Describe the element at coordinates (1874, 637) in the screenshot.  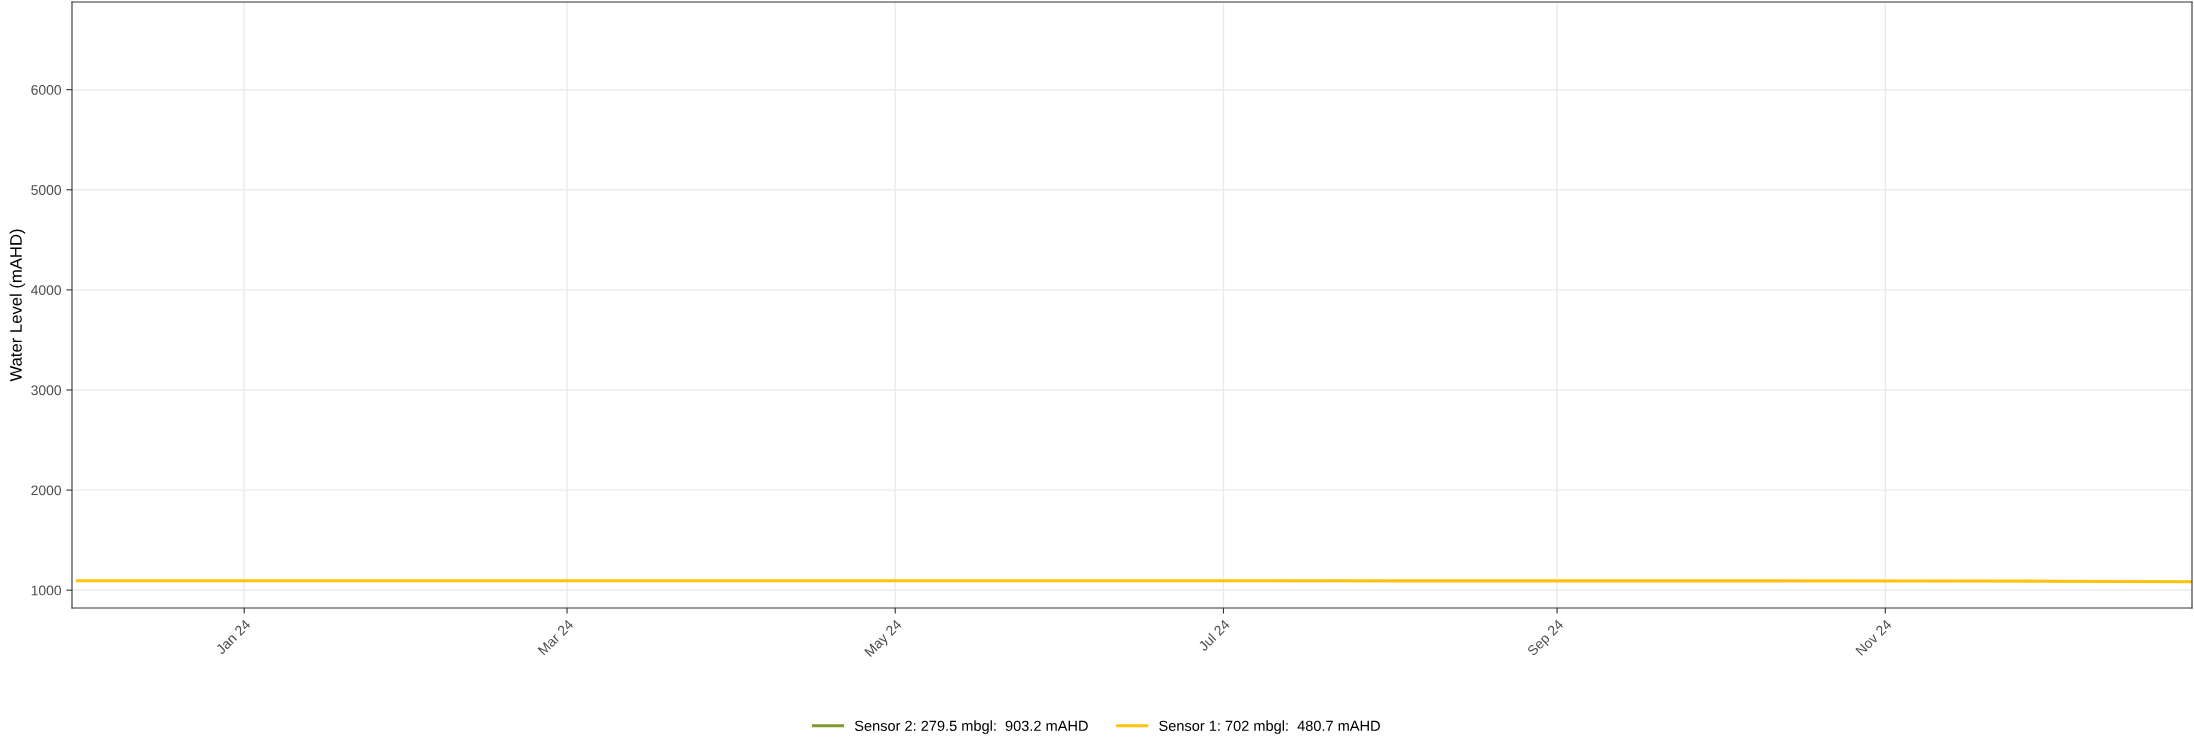
I see `x-tick-label: Nov 24` at that location.